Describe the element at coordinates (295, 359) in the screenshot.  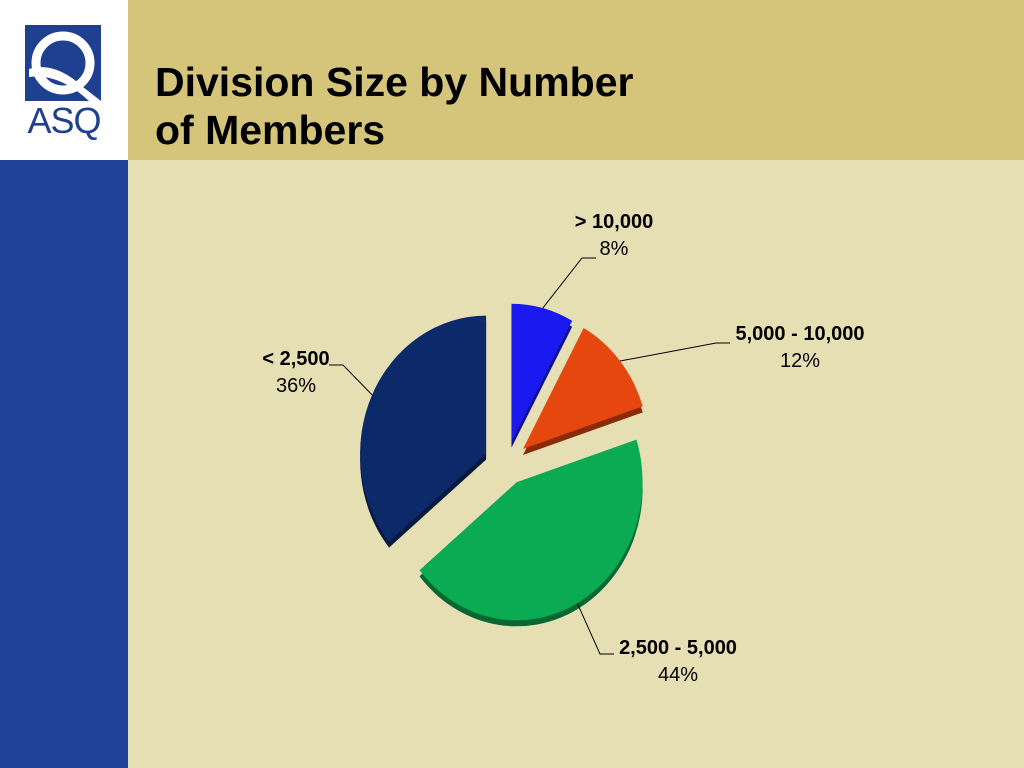
I see `slice-category-label: < 2,500` at that location.